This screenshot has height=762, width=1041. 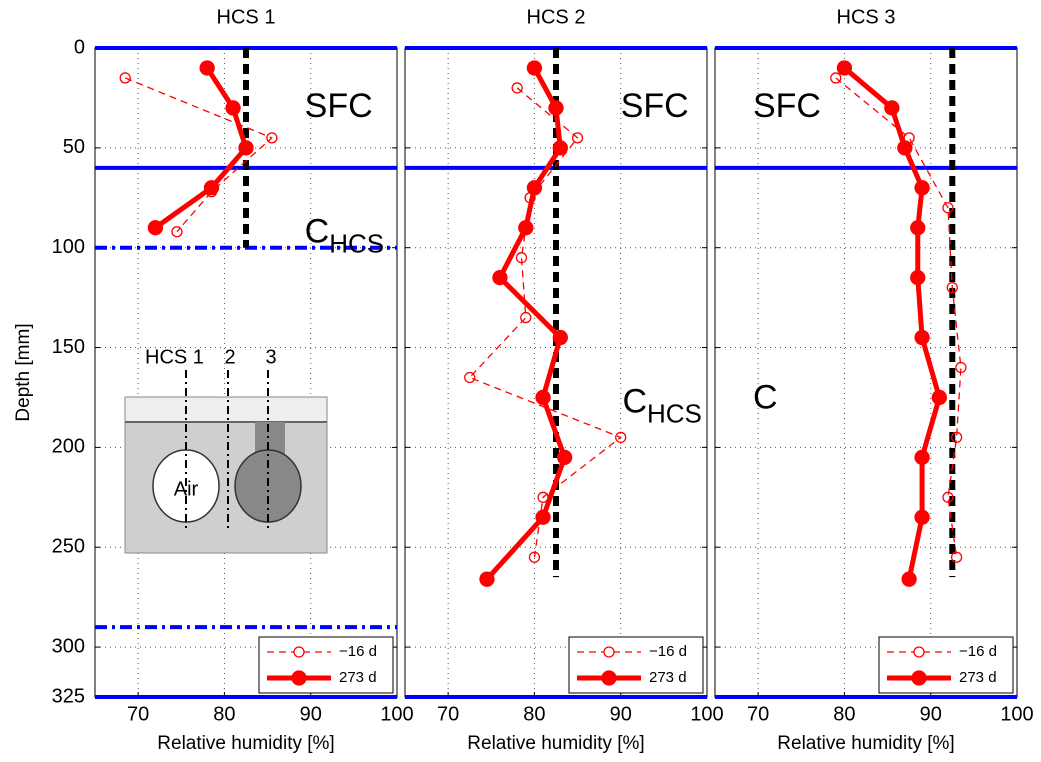 What do you see at coordinates (226, 450) in the screenshot?
I see `inset-diagram: HCS 1 2 3 Air` at bounding box center [226, 450].